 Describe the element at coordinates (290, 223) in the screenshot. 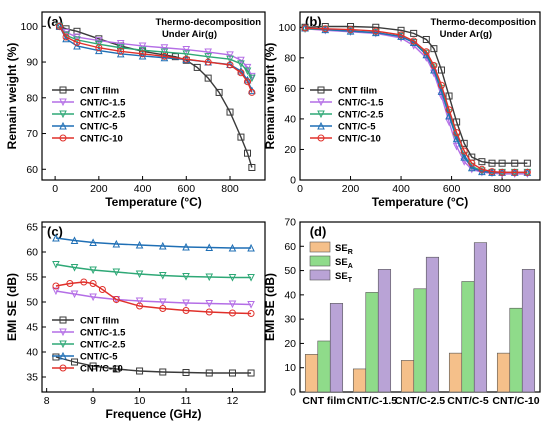

I see `y-tick-label: 70` at that location.